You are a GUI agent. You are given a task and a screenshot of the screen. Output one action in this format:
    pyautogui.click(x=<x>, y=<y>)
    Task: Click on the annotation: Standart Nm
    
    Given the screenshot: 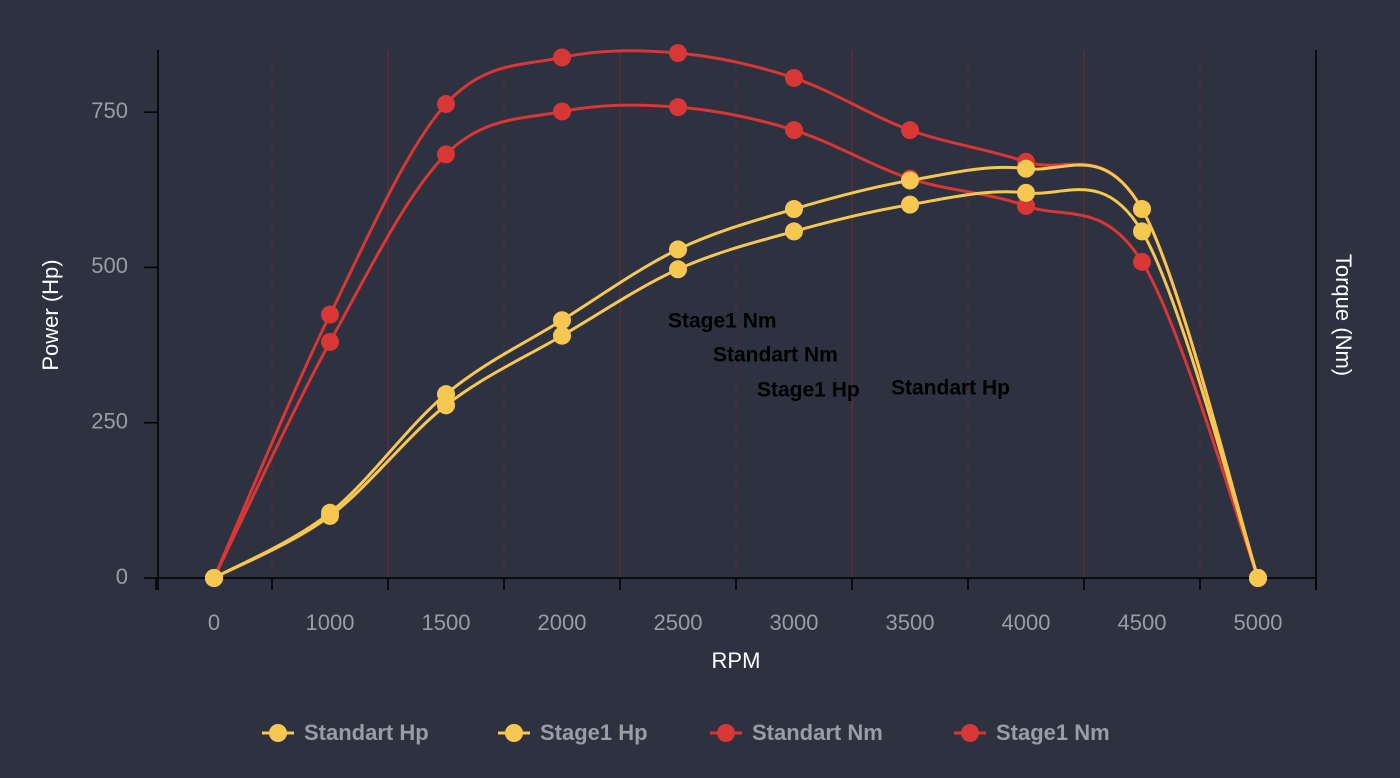 What is the action you would take?
    pyautogui.click(x=775, y=355)
    